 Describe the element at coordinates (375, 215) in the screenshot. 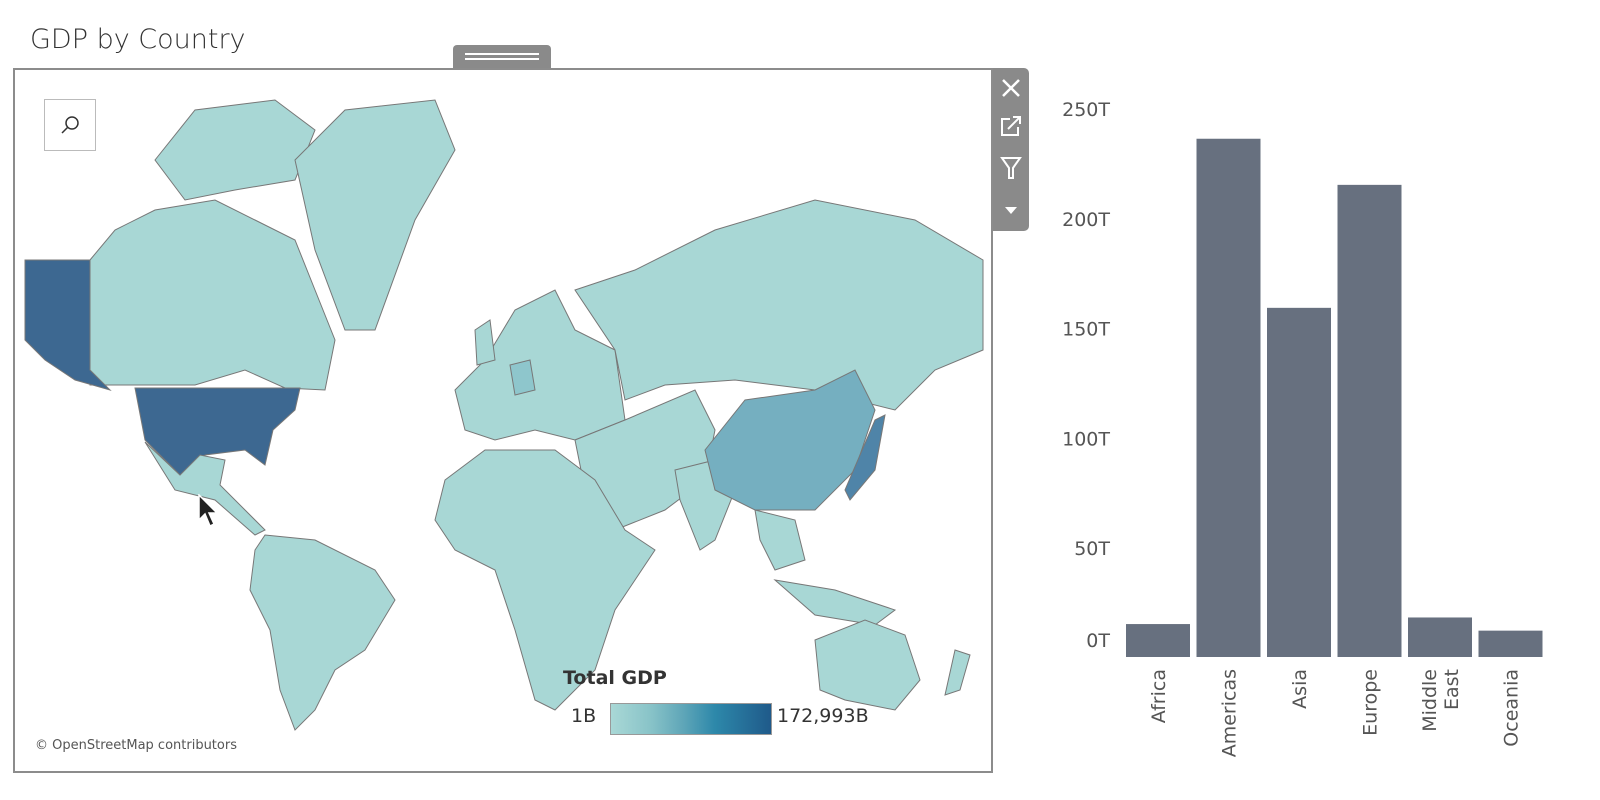

I see `country-greenland` at that location.